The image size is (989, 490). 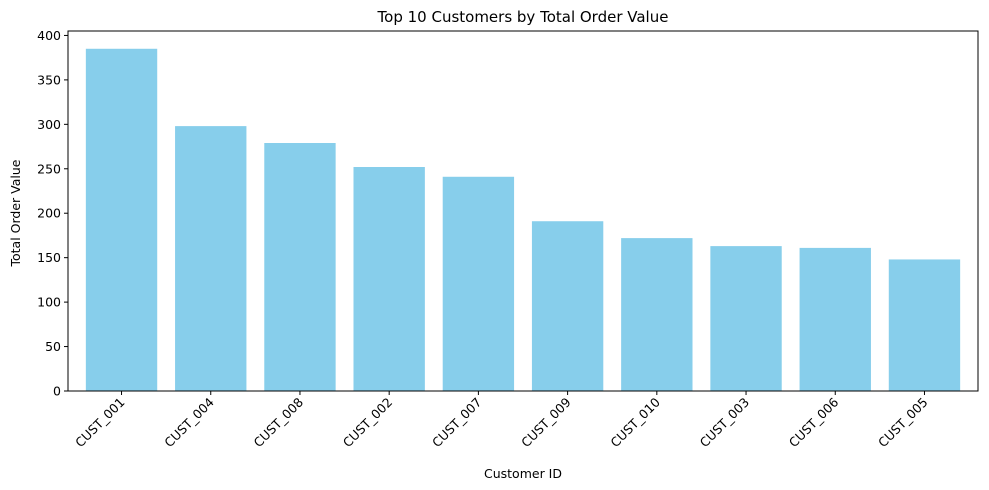 What do you see at coordinates (523, 17) in the screenshot?
I see `chart-title: Top 10 Customers by Total Order Value` at bounding box center [523, 17].